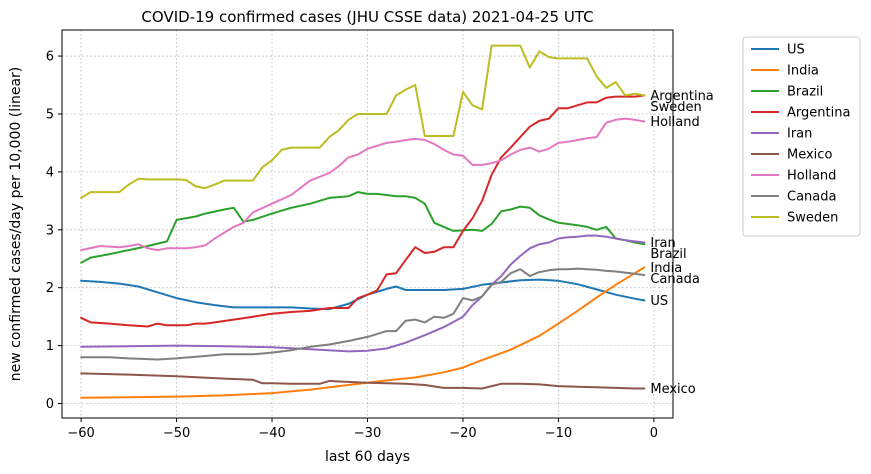 This screenshot has width=871, height=474. Describe the element at coordinates (805, 92) in the screenshot. I see `legend-label-brazil: Brazil` at that location.